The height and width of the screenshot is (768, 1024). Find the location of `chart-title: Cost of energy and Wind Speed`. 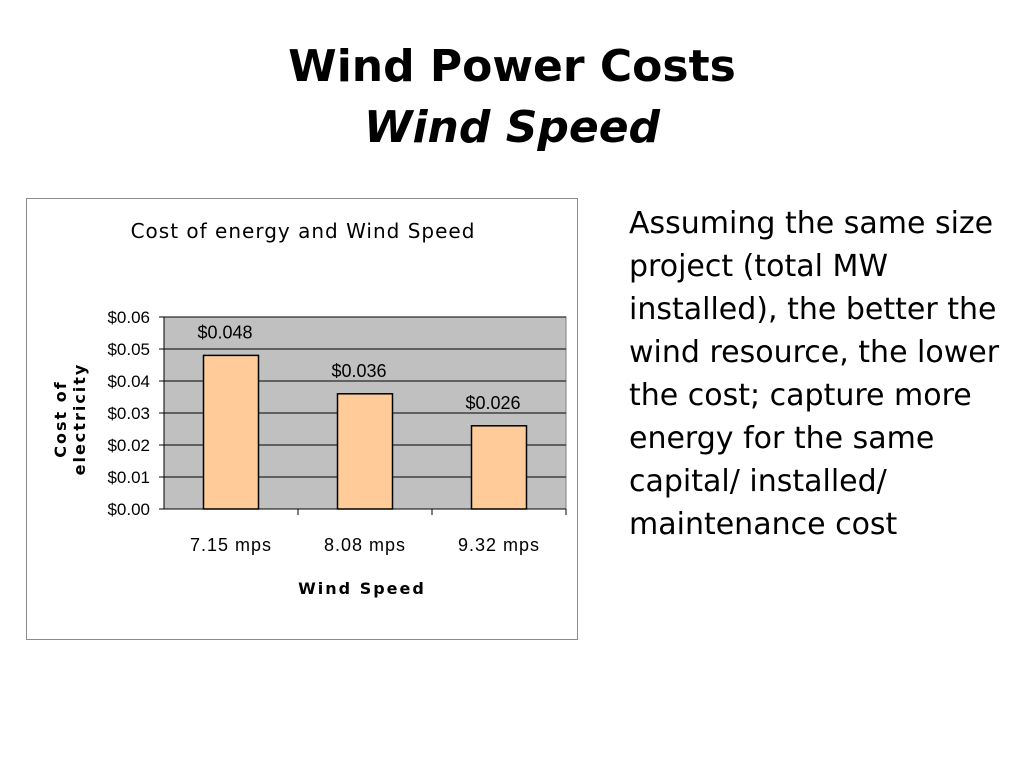

chart-title: Cost of energy and Wind Speed is located at coordinates (303, 231).